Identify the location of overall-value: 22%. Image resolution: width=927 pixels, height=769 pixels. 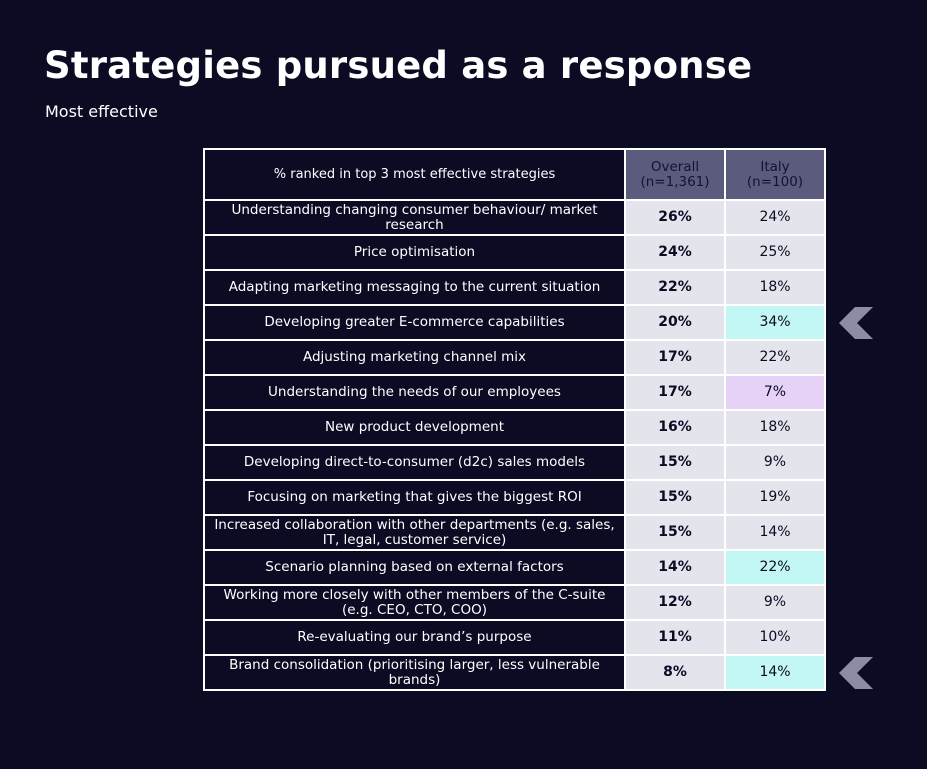
(675, 287).